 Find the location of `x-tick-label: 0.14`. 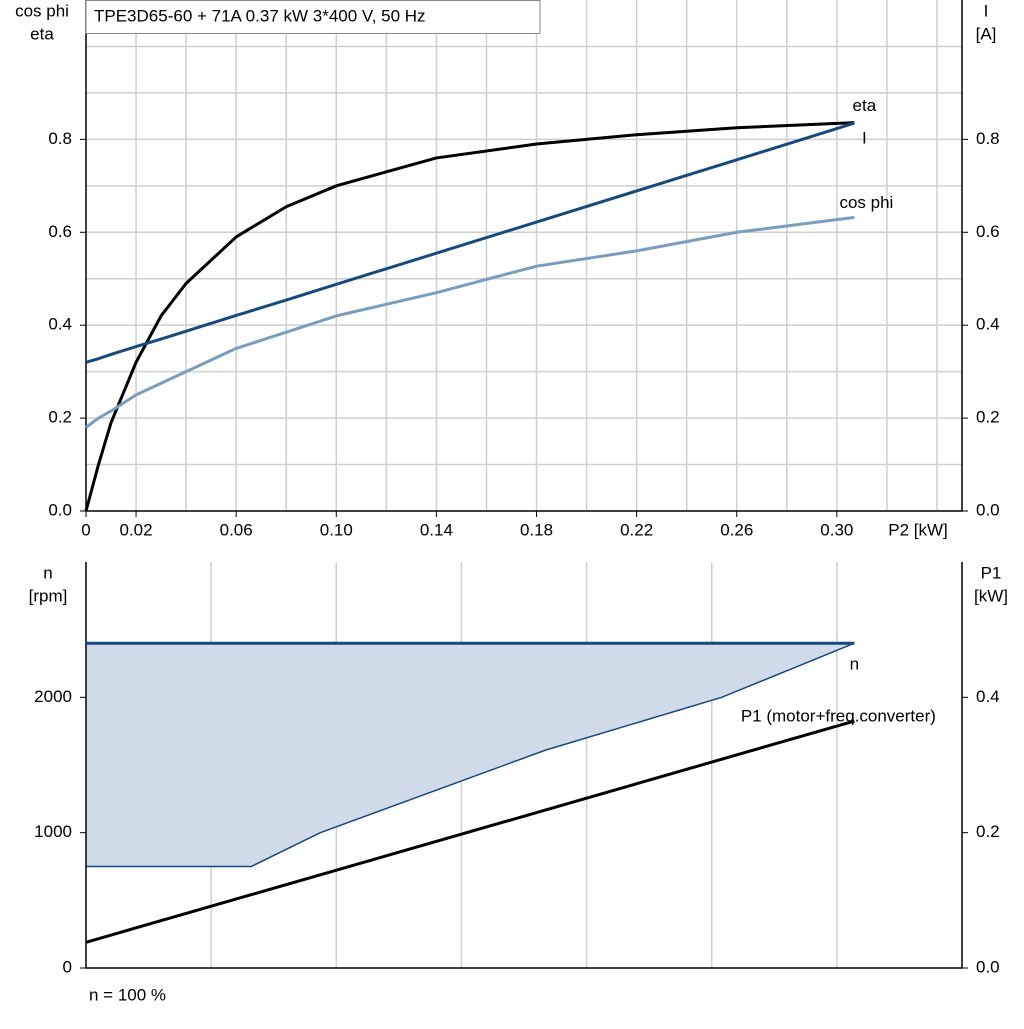

x-tick-label: 0.14 is located at coordinates (436, 529).